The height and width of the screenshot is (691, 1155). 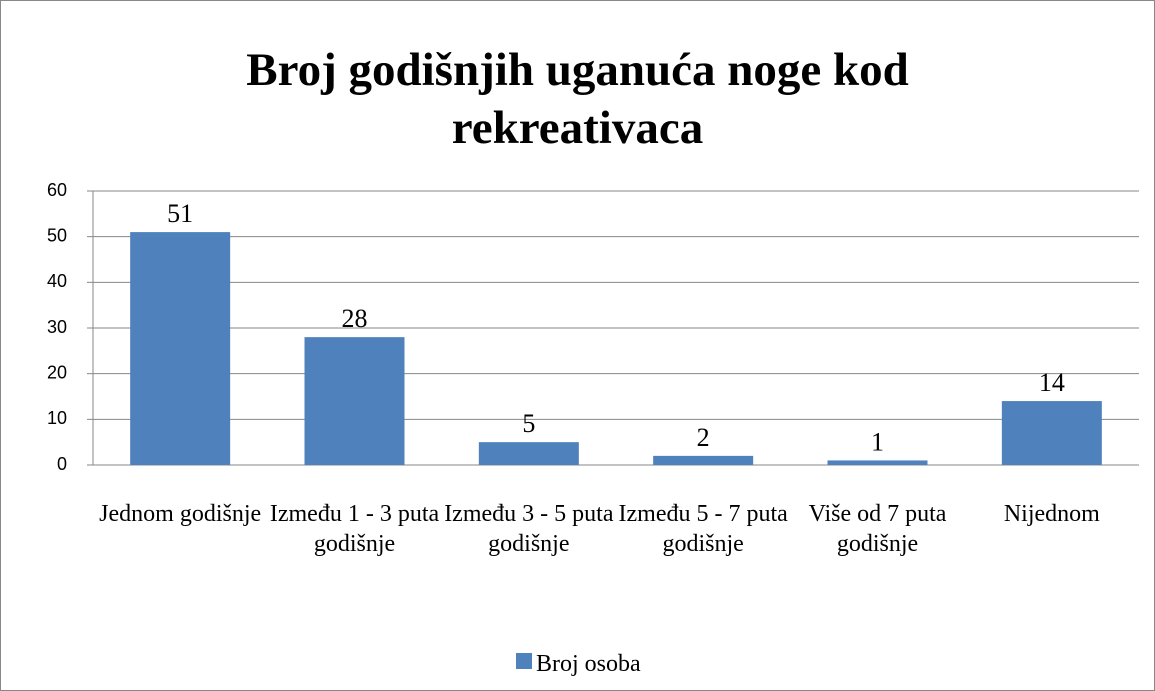 I want to click on y-tick-label: 10, so click(x=57, y=418).